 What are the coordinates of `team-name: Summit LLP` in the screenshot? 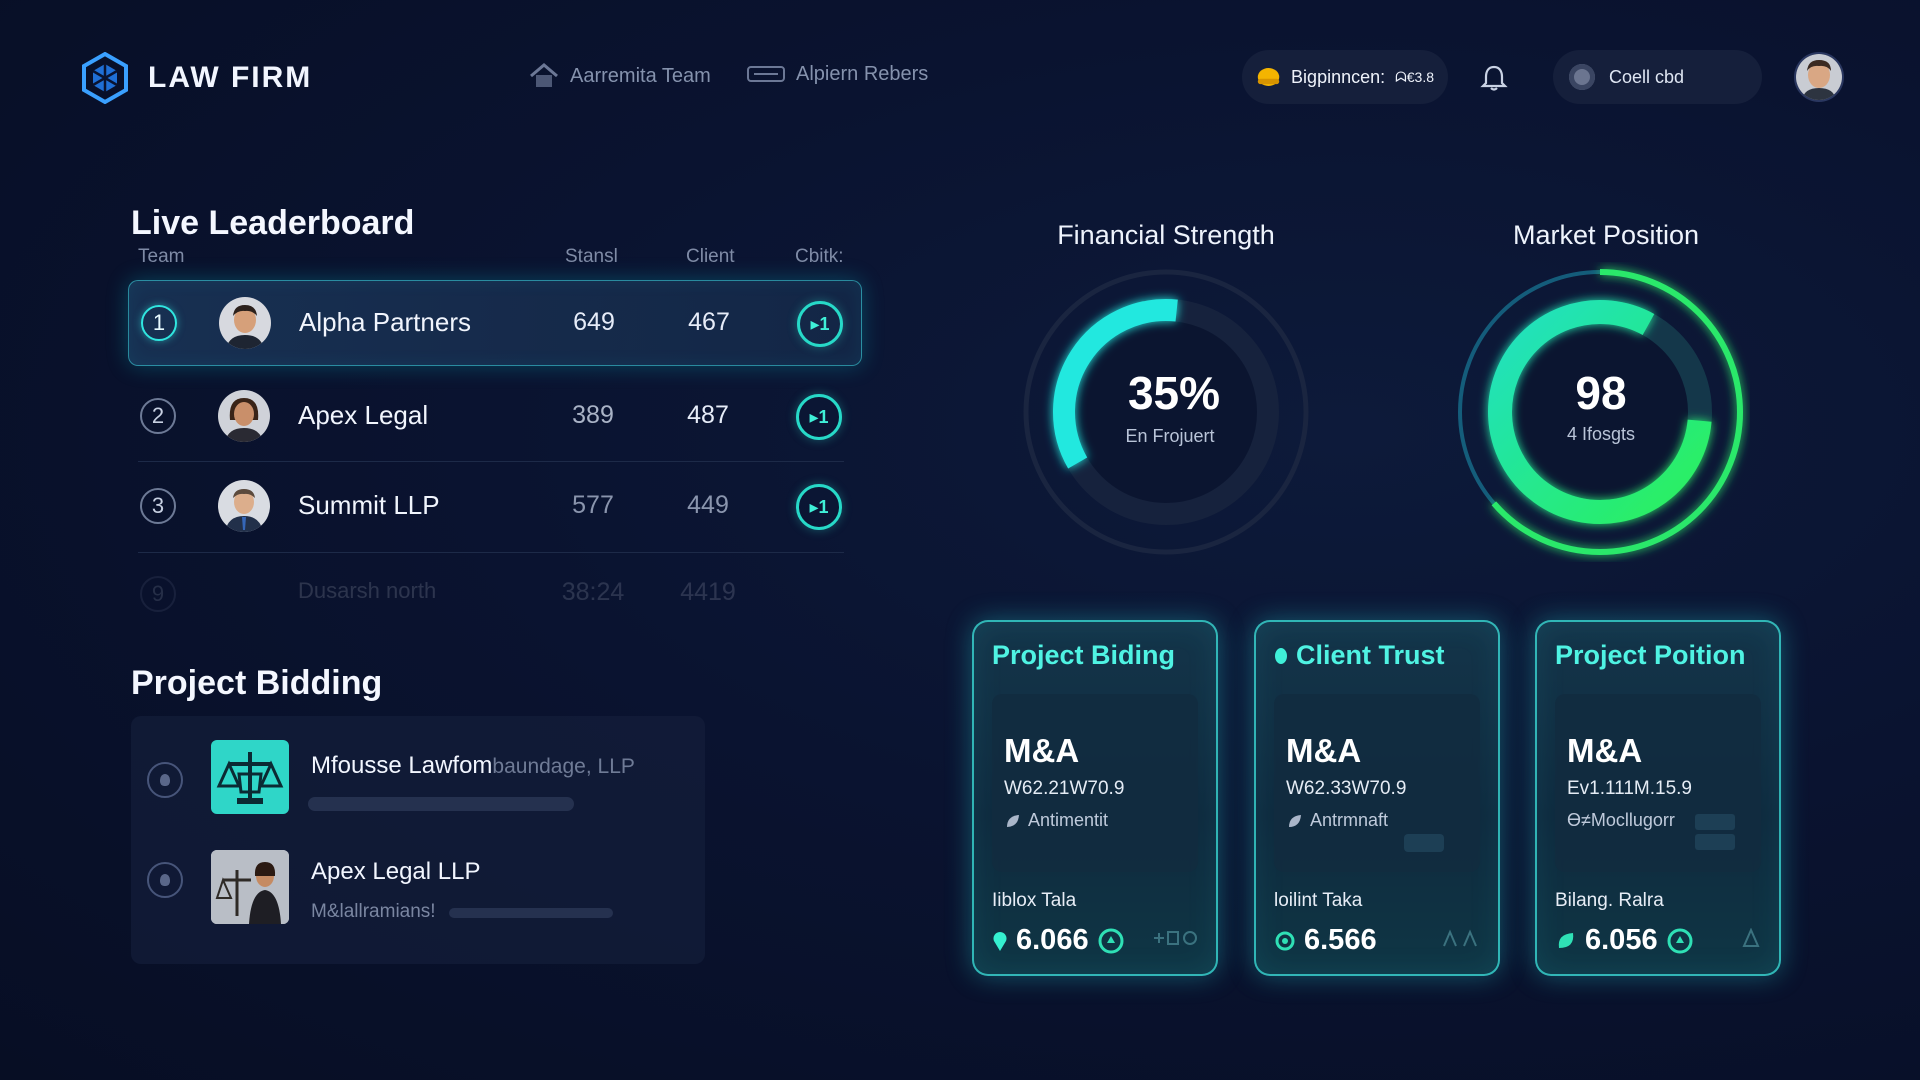 It's located at (369, 505).